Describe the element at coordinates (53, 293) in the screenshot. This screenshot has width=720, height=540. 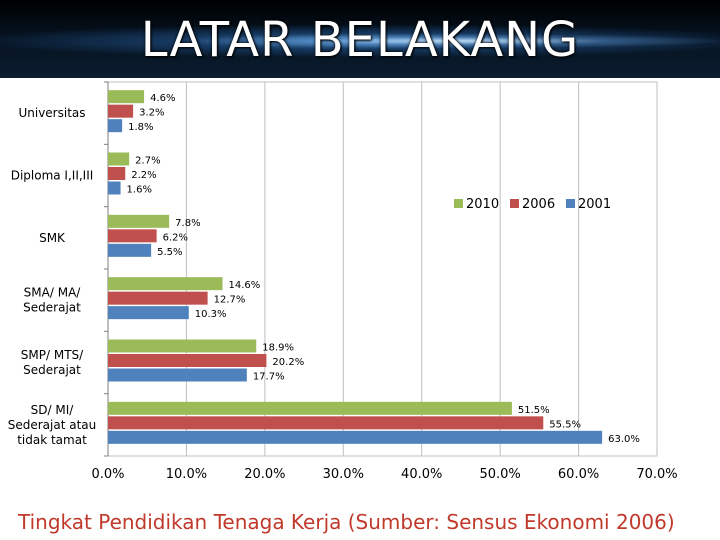
I see `category-label: SMA/ MA/` at that location.